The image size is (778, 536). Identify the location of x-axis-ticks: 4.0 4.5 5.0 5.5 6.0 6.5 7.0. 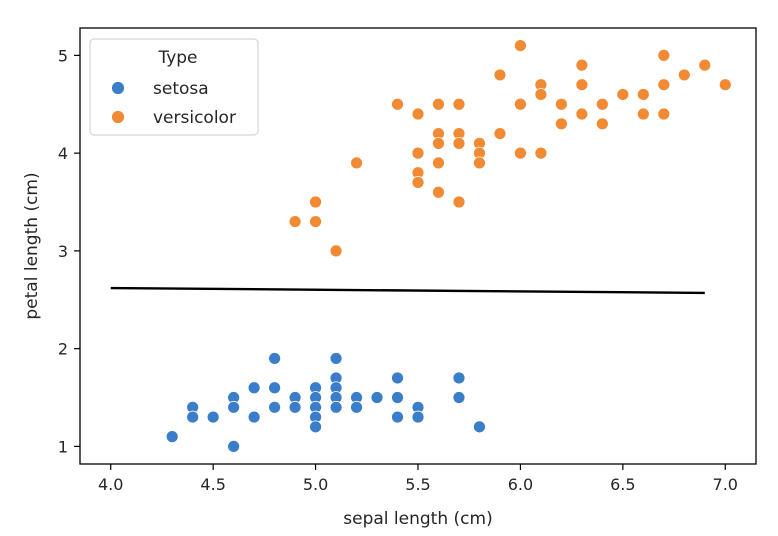
(418, 479).